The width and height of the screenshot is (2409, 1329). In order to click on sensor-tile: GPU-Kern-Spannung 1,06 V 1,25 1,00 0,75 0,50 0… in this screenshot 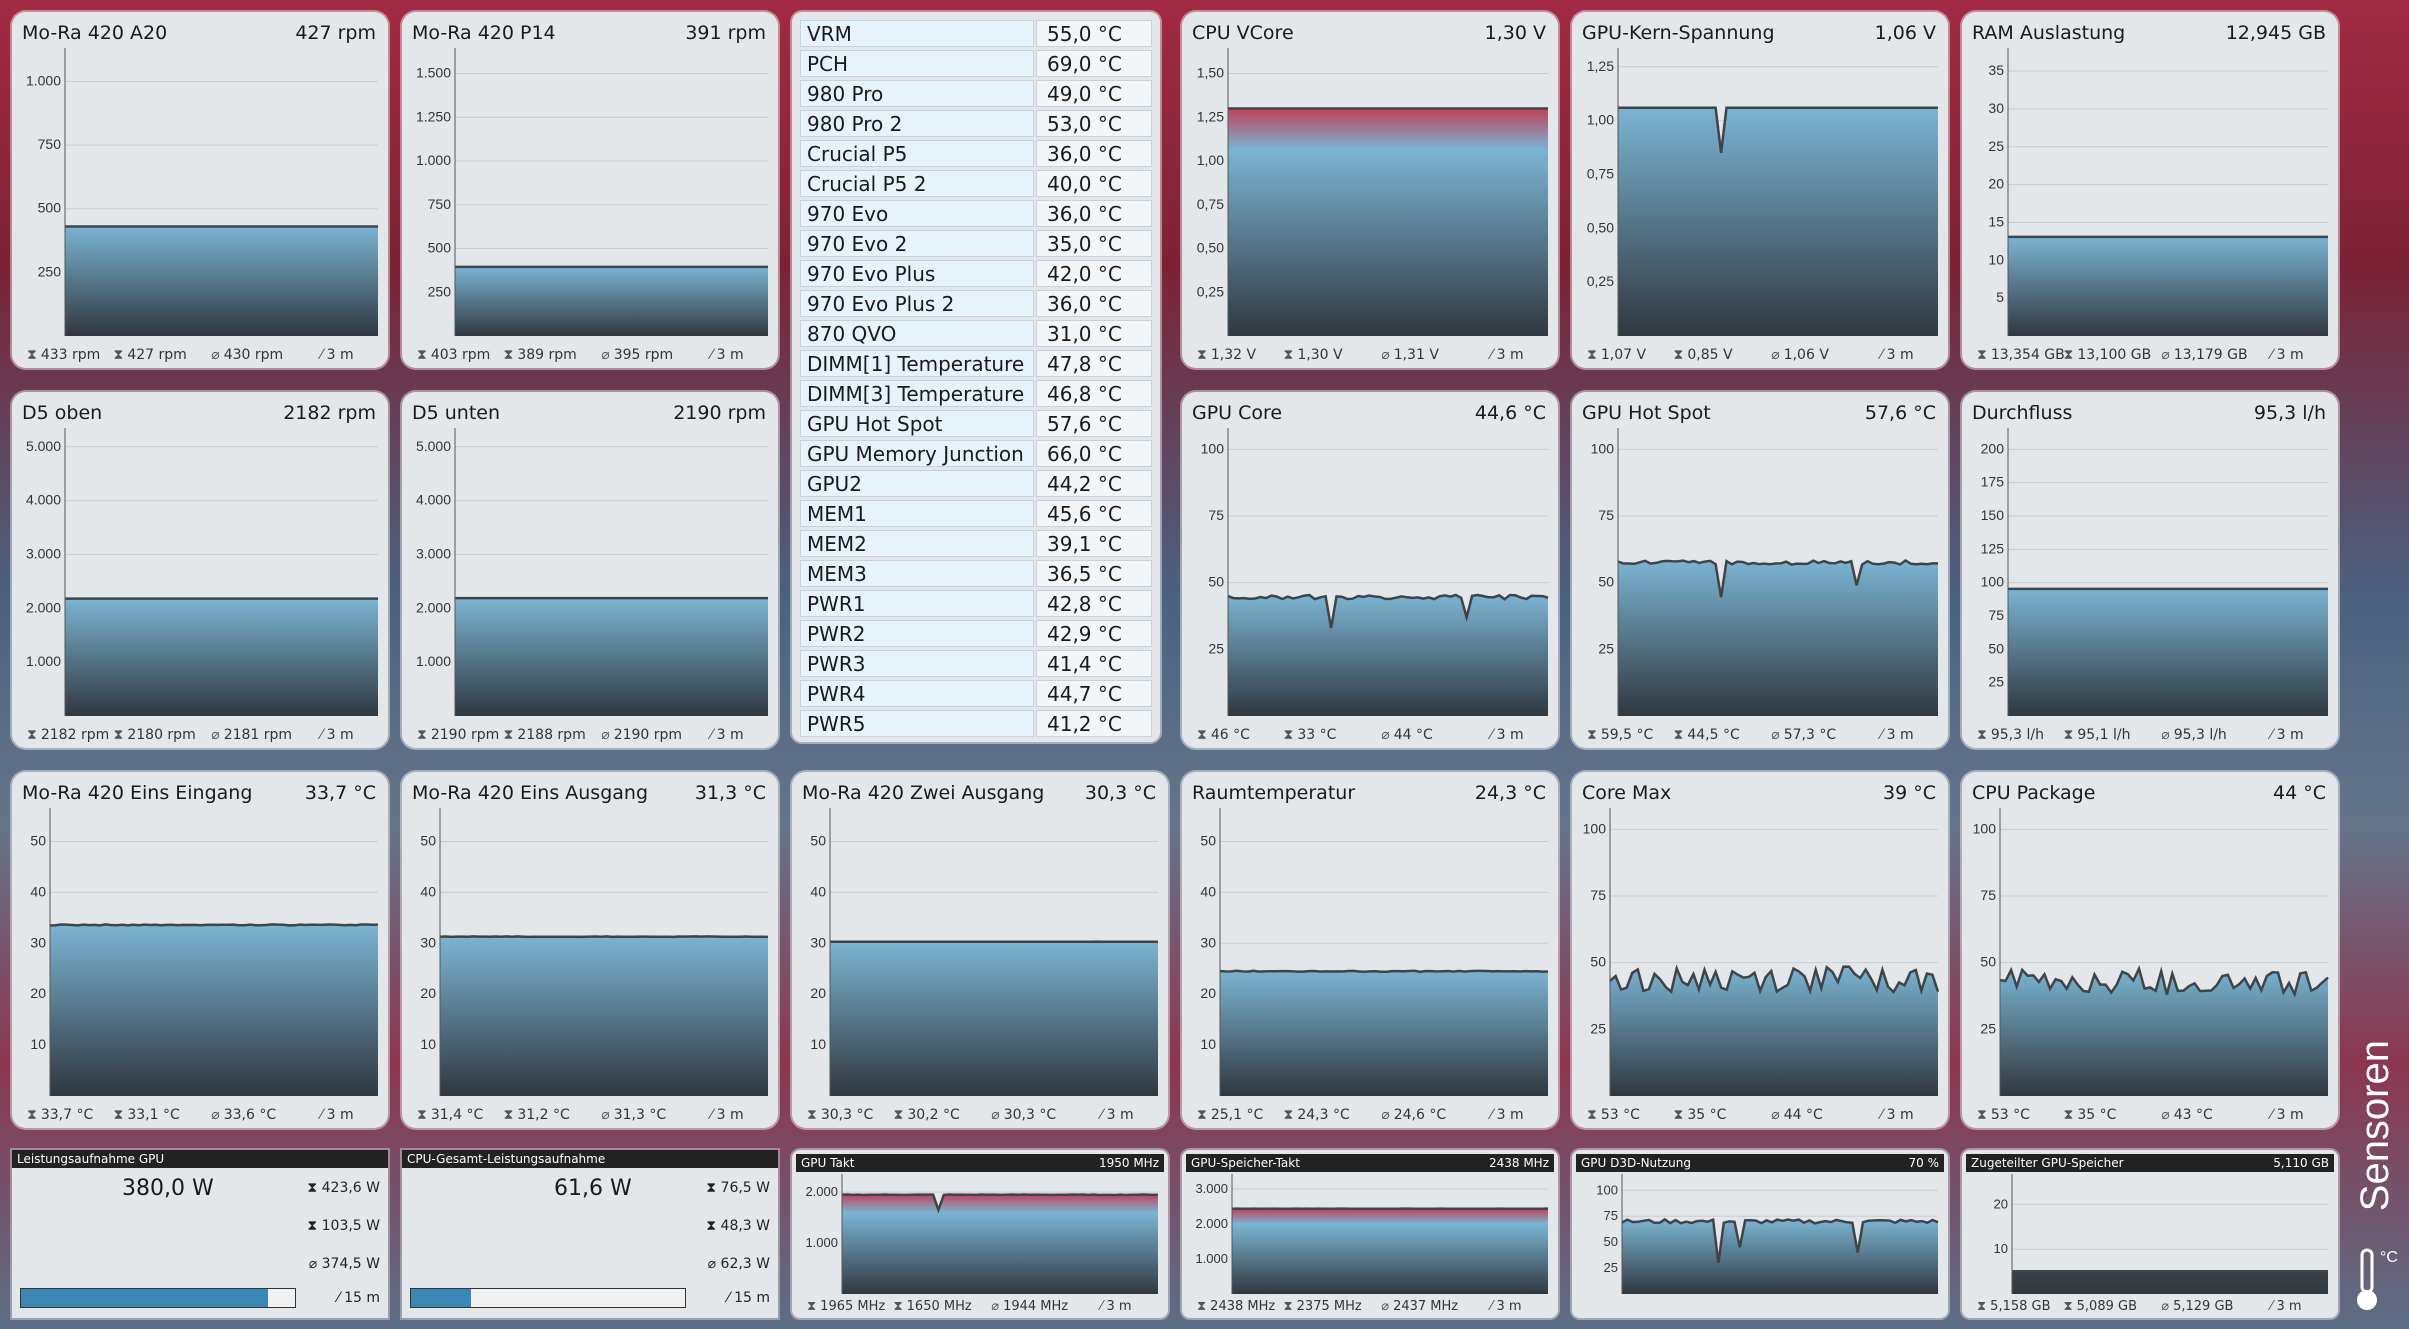, I will do `click(1760, 190)`.